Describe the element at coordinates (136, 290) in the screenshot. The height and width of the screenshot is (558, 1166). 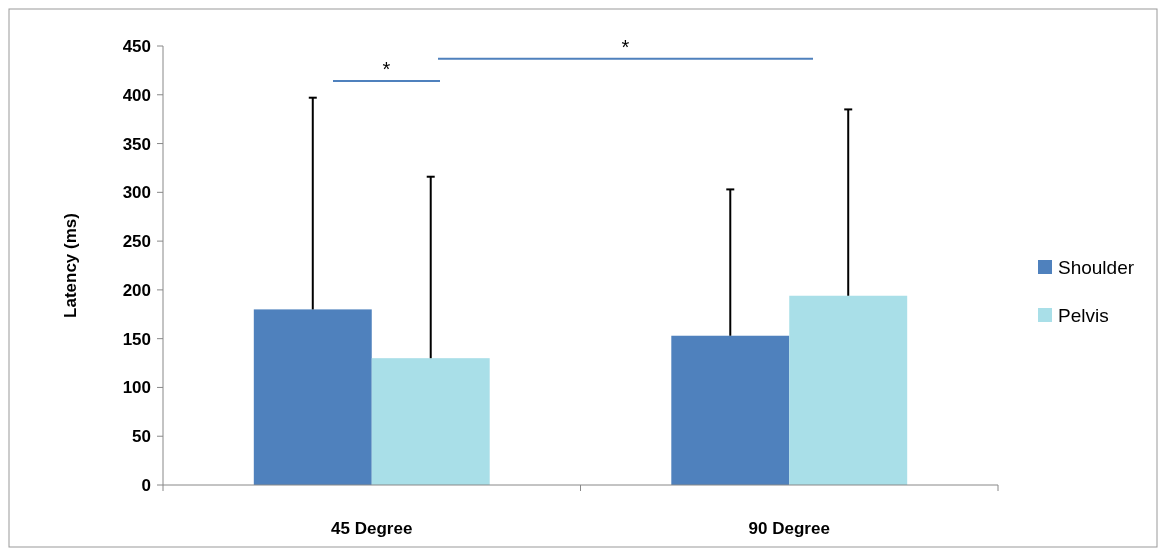
I see `y-tick-label: 200` at that location.